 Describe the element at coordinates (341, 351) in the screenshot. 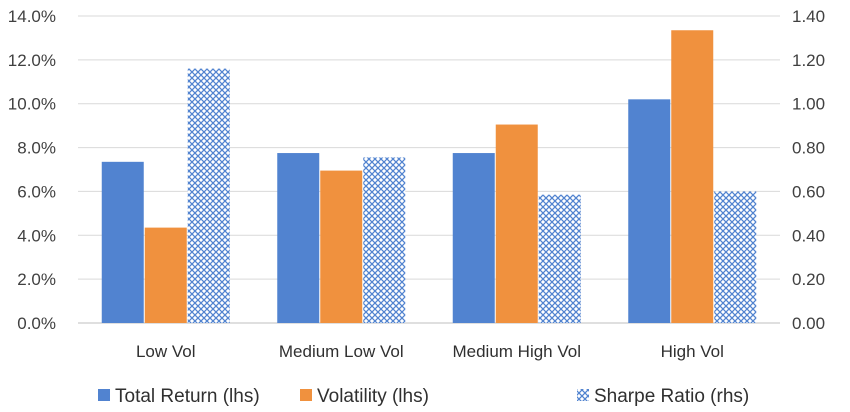

I see `category-label: Medium Low Vol` at that location.